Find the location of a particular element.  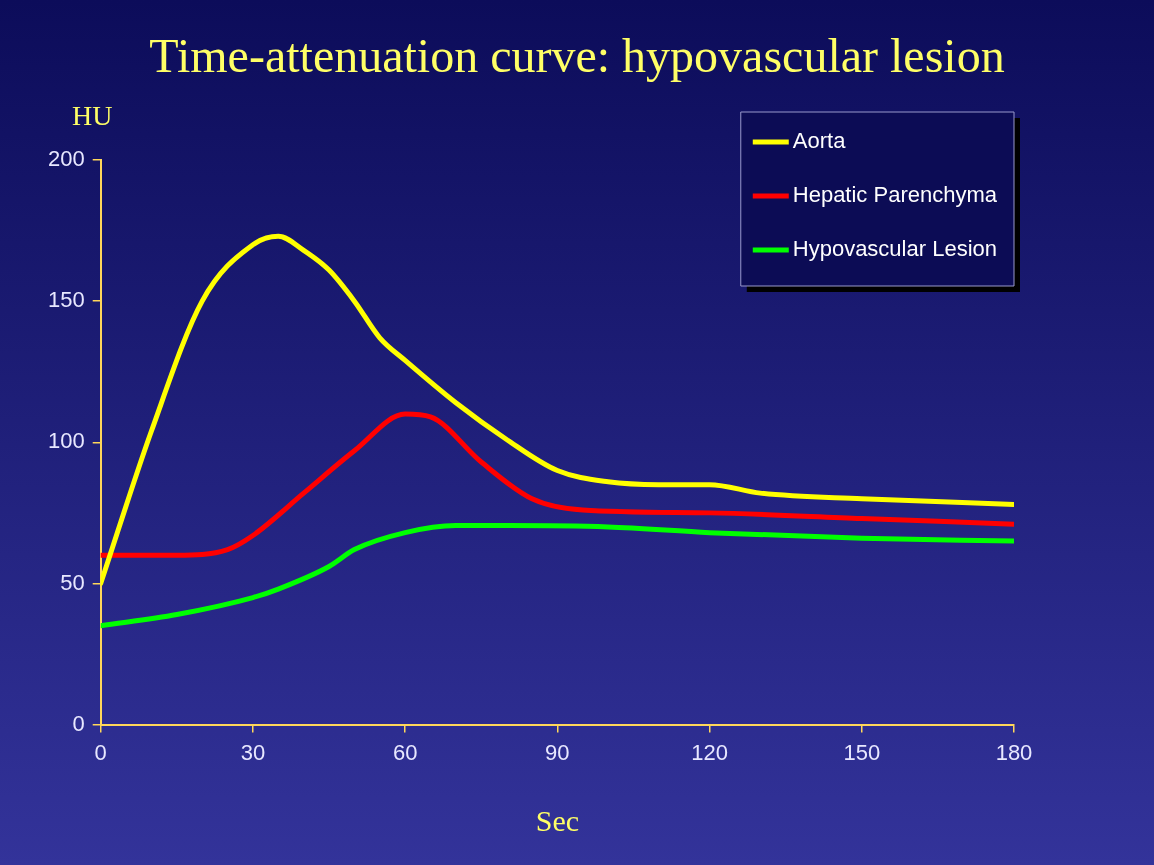

y-tick-label: 100 is located at coordinates (66, 441).